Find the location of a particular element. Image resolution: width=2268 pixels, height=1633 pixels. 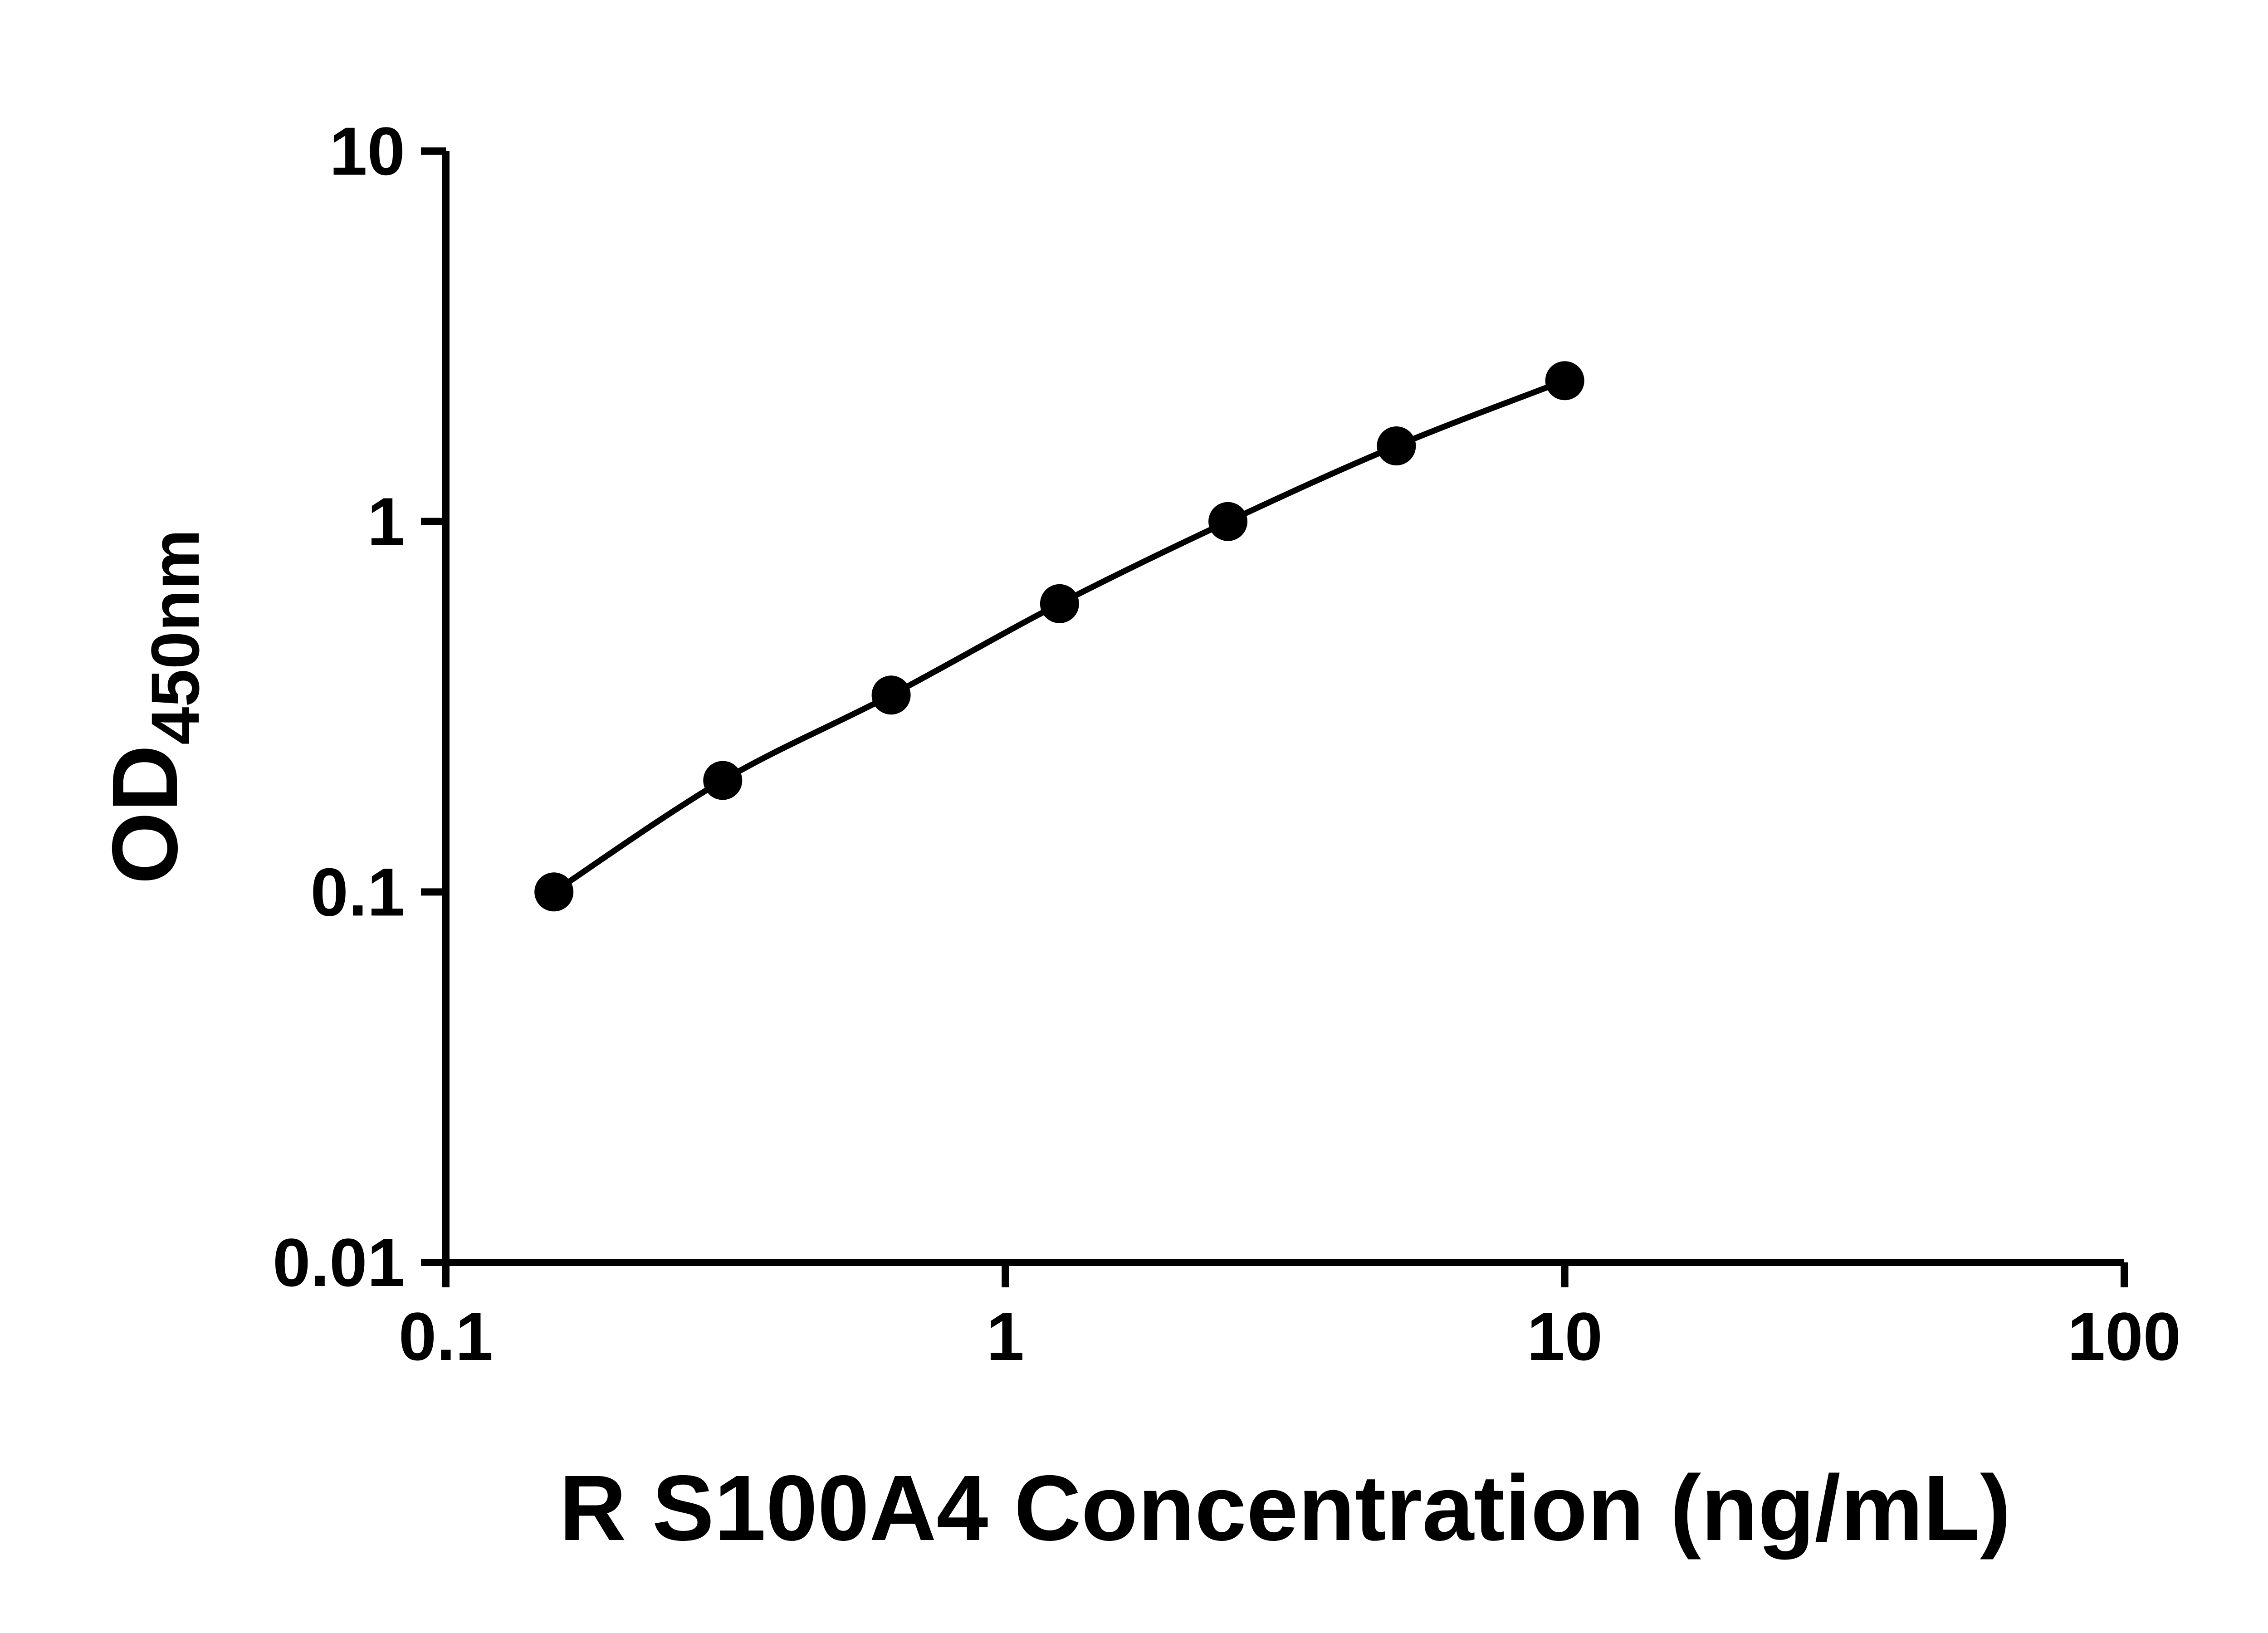

y-tick-label: 1 is located at coordinates (386, 522).